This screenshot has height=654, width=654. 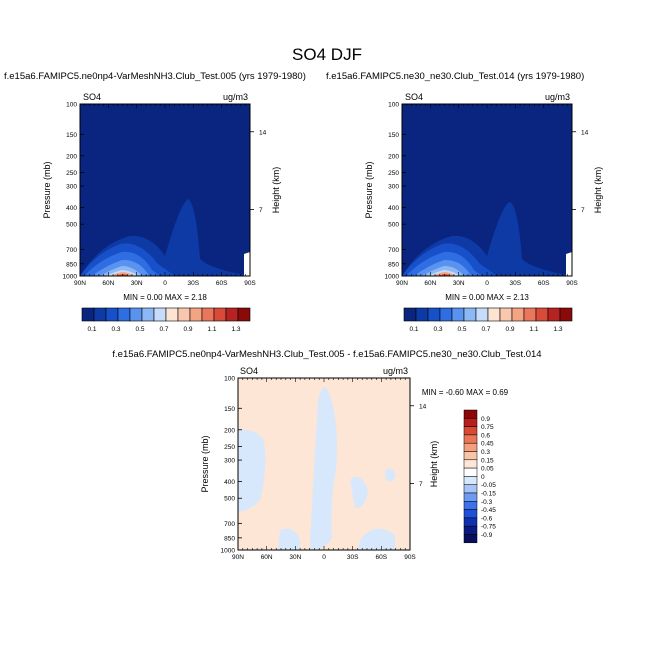 What do you see at coordinates (229, 524) in the screenshot?
I see `panel3-y-tick-label: 700` at bounding box center [229, 524].